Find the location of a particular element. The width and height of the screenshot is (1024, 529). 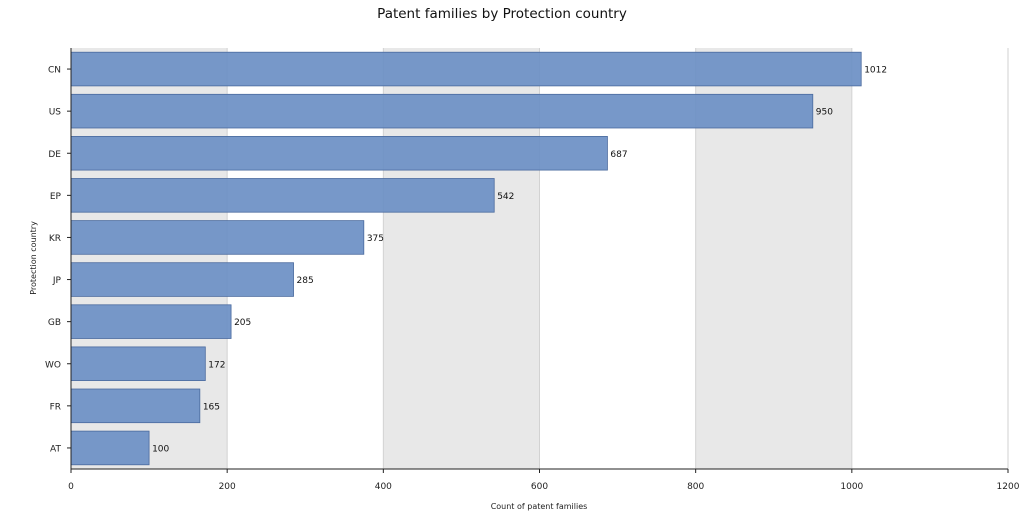

bar-jp is located at coordinates (182, 279).